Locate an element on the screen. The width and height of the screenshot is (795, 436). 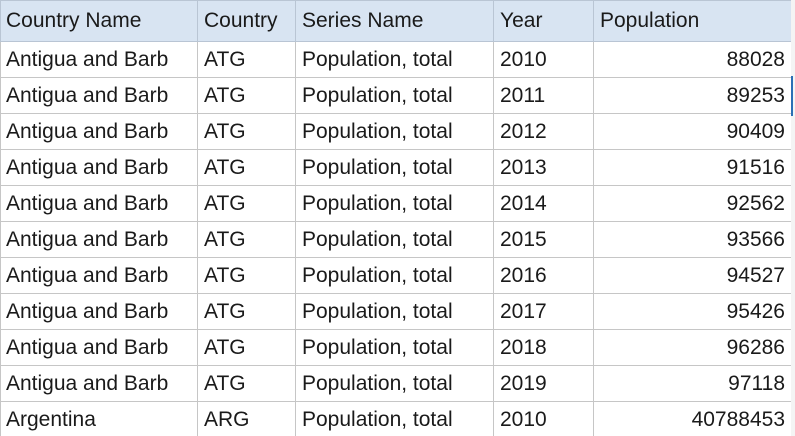
header-cell-series-name: Series Name is located at coordinates (394, 21).